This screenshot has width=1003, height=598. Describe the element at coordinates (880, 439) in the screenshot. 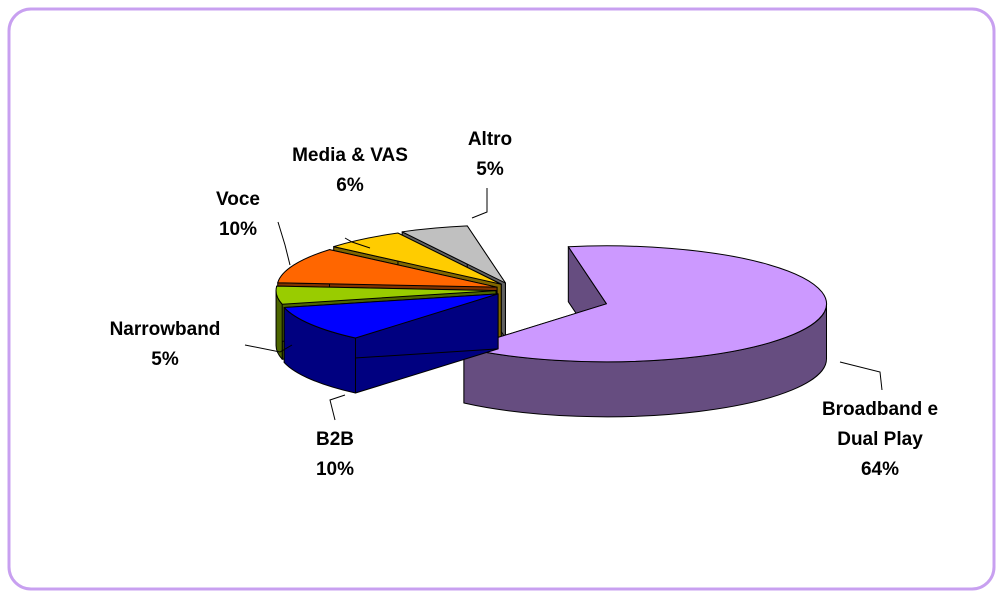

I see `category-label-line: Dual Play` at that location.